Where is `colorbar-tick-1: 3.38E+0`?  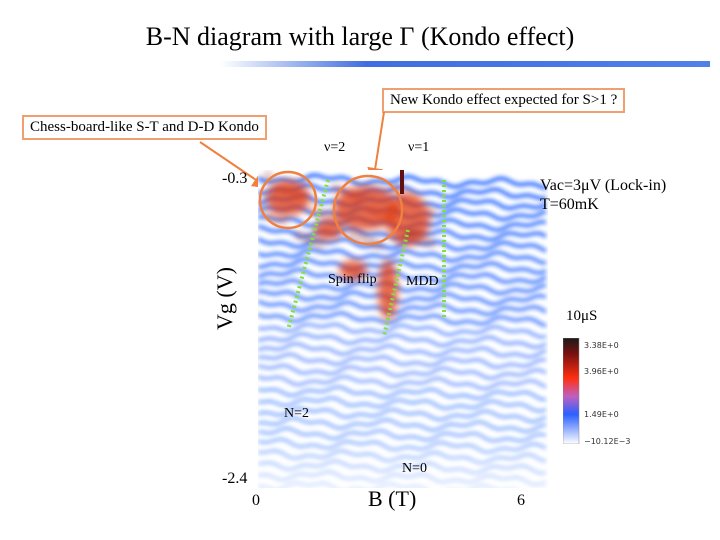 colorbar-tick-1: 3.38E+0 is located at coordinates (601, 345).